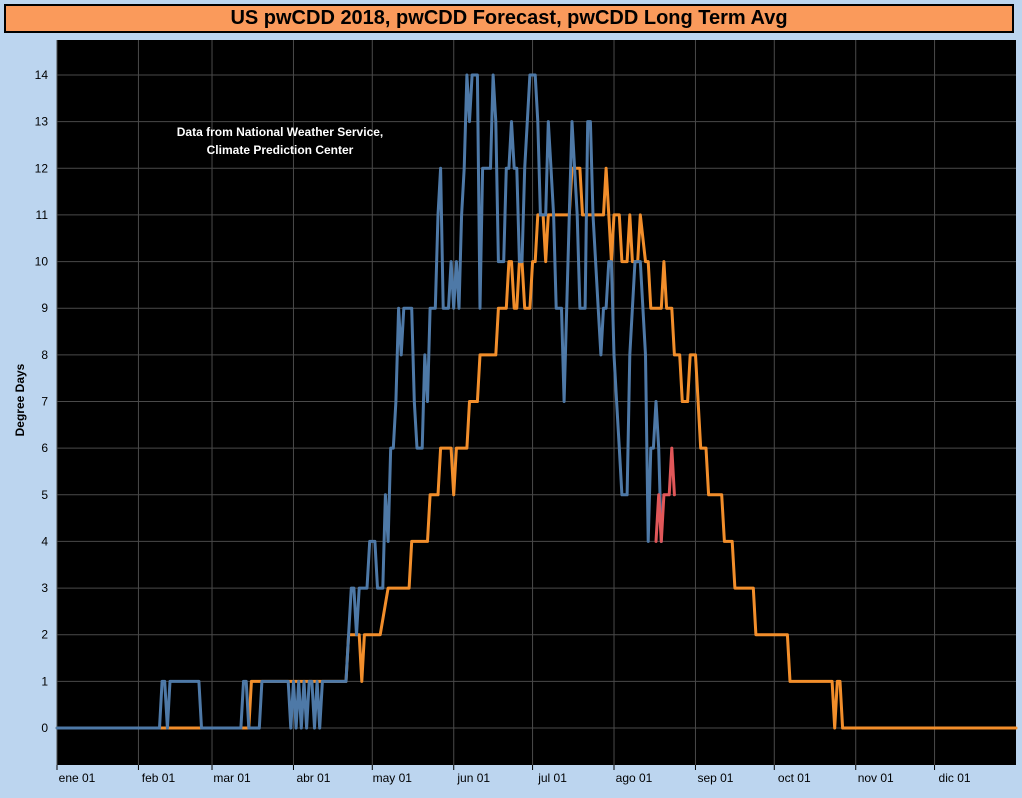 The width and height of the screenshot is (1022, 798). I want to click on y-tick-label: 9, so click(44, 308).